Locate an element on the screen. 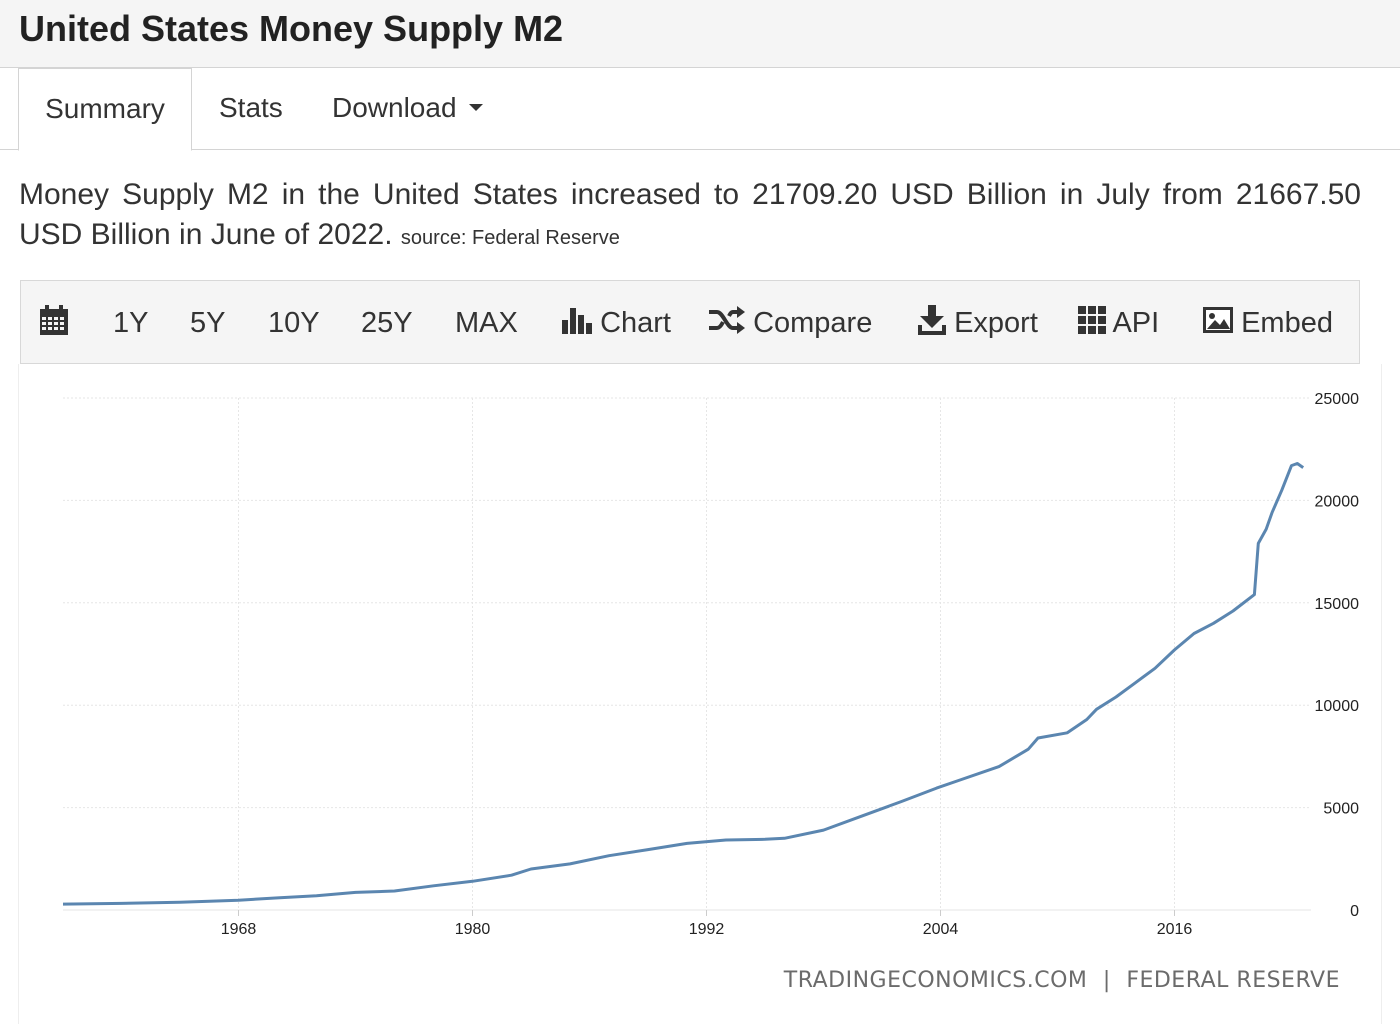 Image resolution: width=1400 pixels, height=1024 pixels. image-icon is located at coordinates (1218, 320).